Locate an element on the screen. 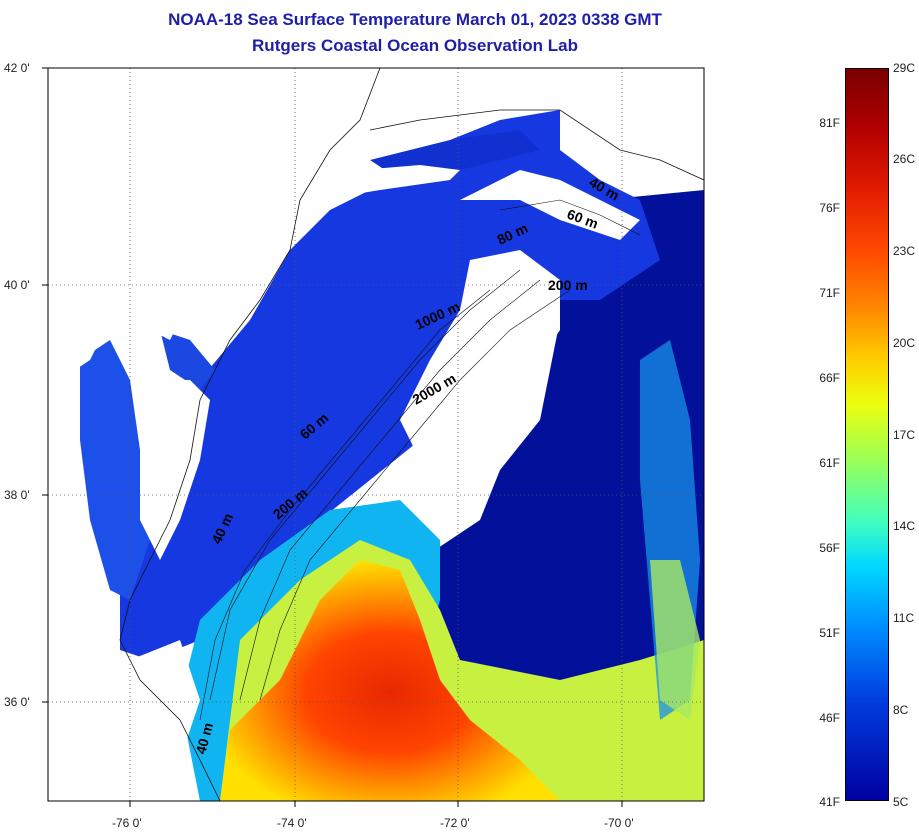 This screenshot has width=919, height=832. colorbar-c-label: 20C is located at coordinates (904, 343).